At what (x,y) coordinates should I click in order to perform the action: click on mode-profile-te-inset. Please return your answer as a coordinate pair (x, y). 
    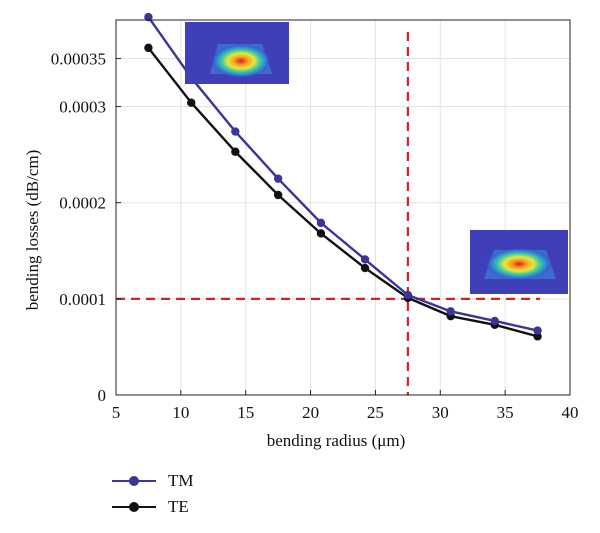
    Looking at the image, I should click on (519, 262).